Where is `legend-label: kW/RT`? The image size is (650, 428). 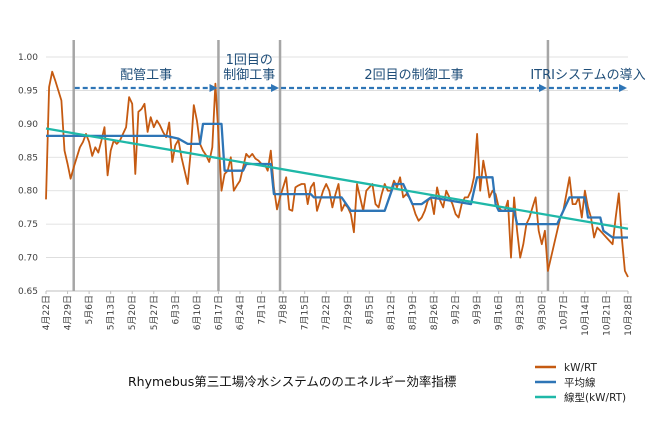 legend-label: kW/RT is located at coordinates (581, 368).